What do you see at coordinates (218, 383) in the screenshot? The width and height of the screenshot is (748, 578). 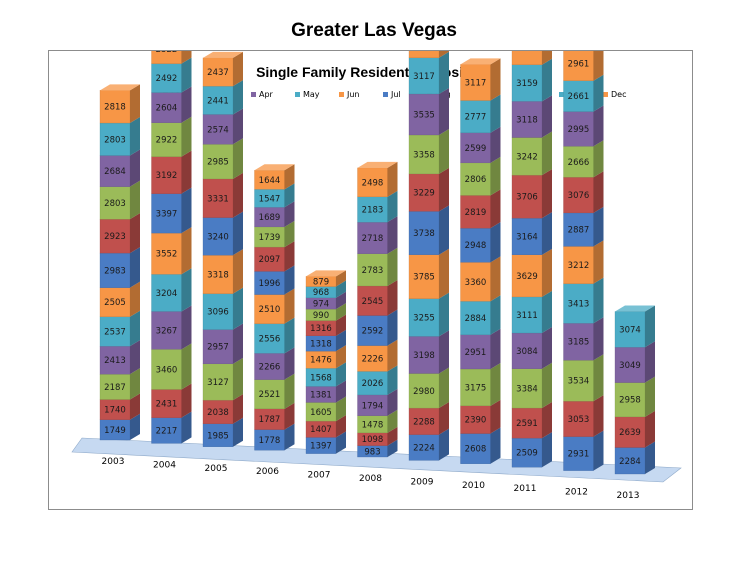 I see `segment-label: 3127` at bounding box center [218, 383].